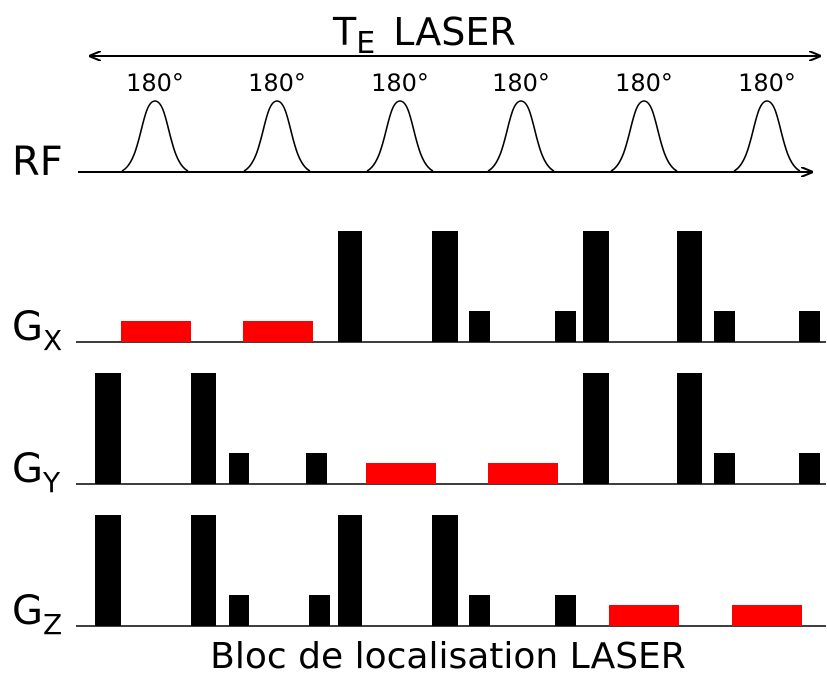 This screenshot has width=827, height=673. I want to click on te-title: TE LASER, so click(424, 35).